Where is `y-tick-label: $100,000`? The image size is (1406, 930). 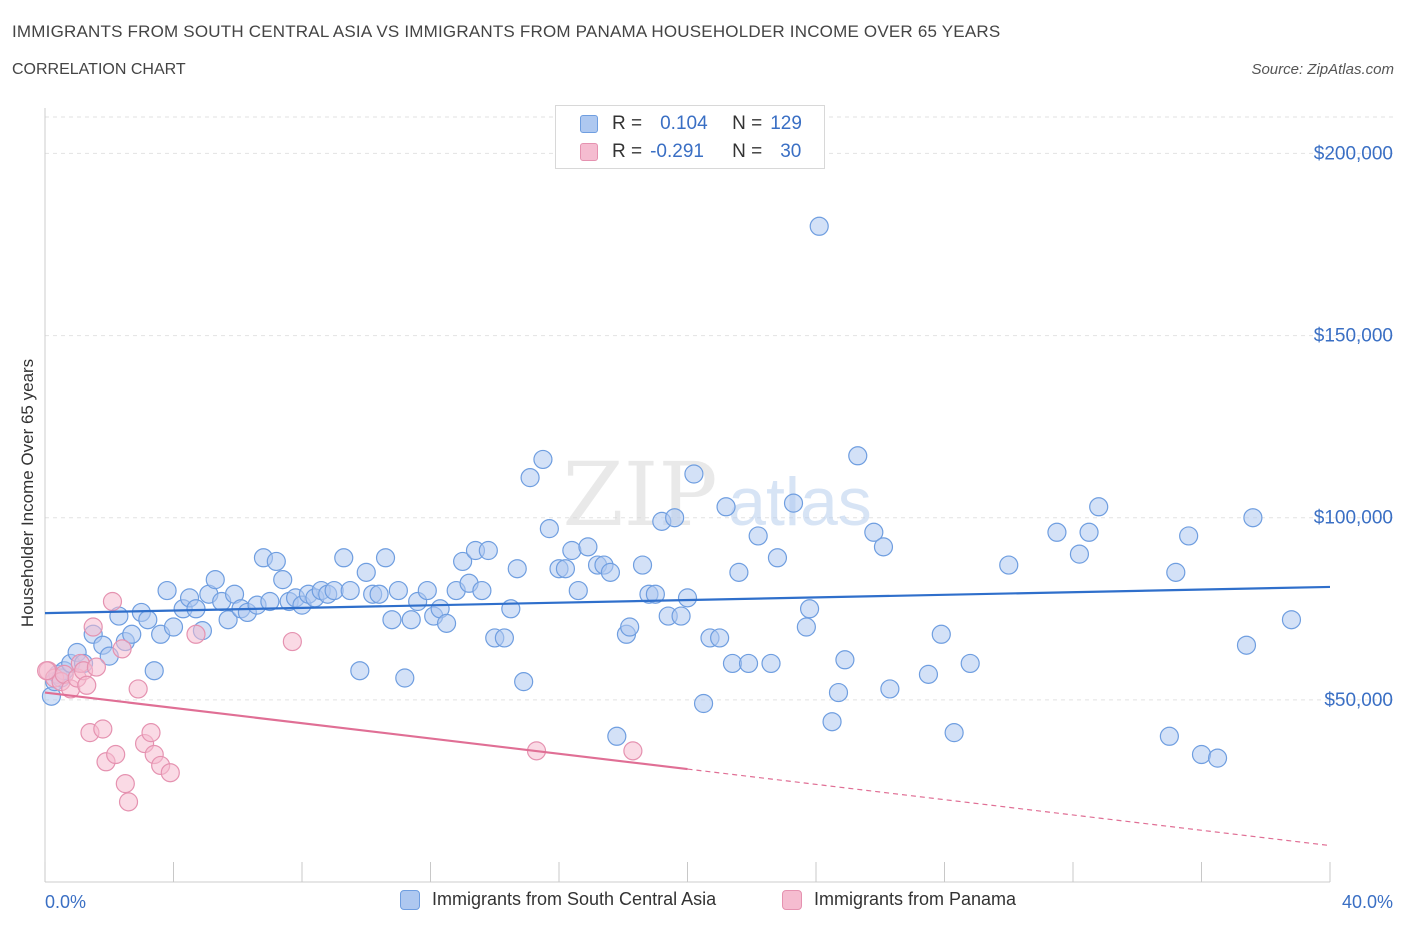
y-tick-label: $100,000 is located at coordinates (1353, 518).